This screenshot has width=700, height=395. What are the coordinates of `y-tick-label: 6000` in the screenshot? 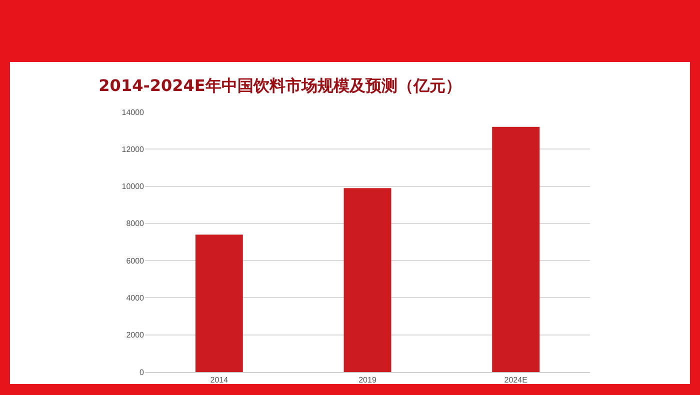 It's located at (135, 261).